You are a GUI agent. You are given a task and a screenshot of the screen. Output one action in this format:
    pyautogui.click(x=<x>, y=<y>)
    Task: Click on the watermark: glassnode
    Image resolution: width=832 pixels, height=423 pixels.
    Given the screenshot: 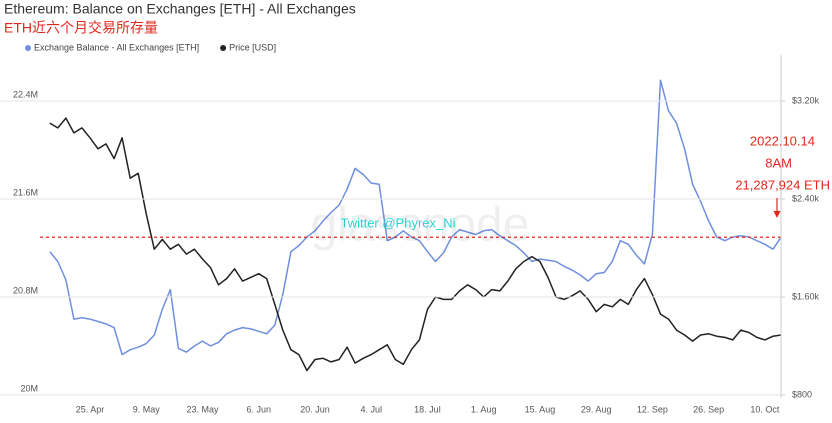 What is the action you would take?
    pyautogui.click(x=420, y=225)
    